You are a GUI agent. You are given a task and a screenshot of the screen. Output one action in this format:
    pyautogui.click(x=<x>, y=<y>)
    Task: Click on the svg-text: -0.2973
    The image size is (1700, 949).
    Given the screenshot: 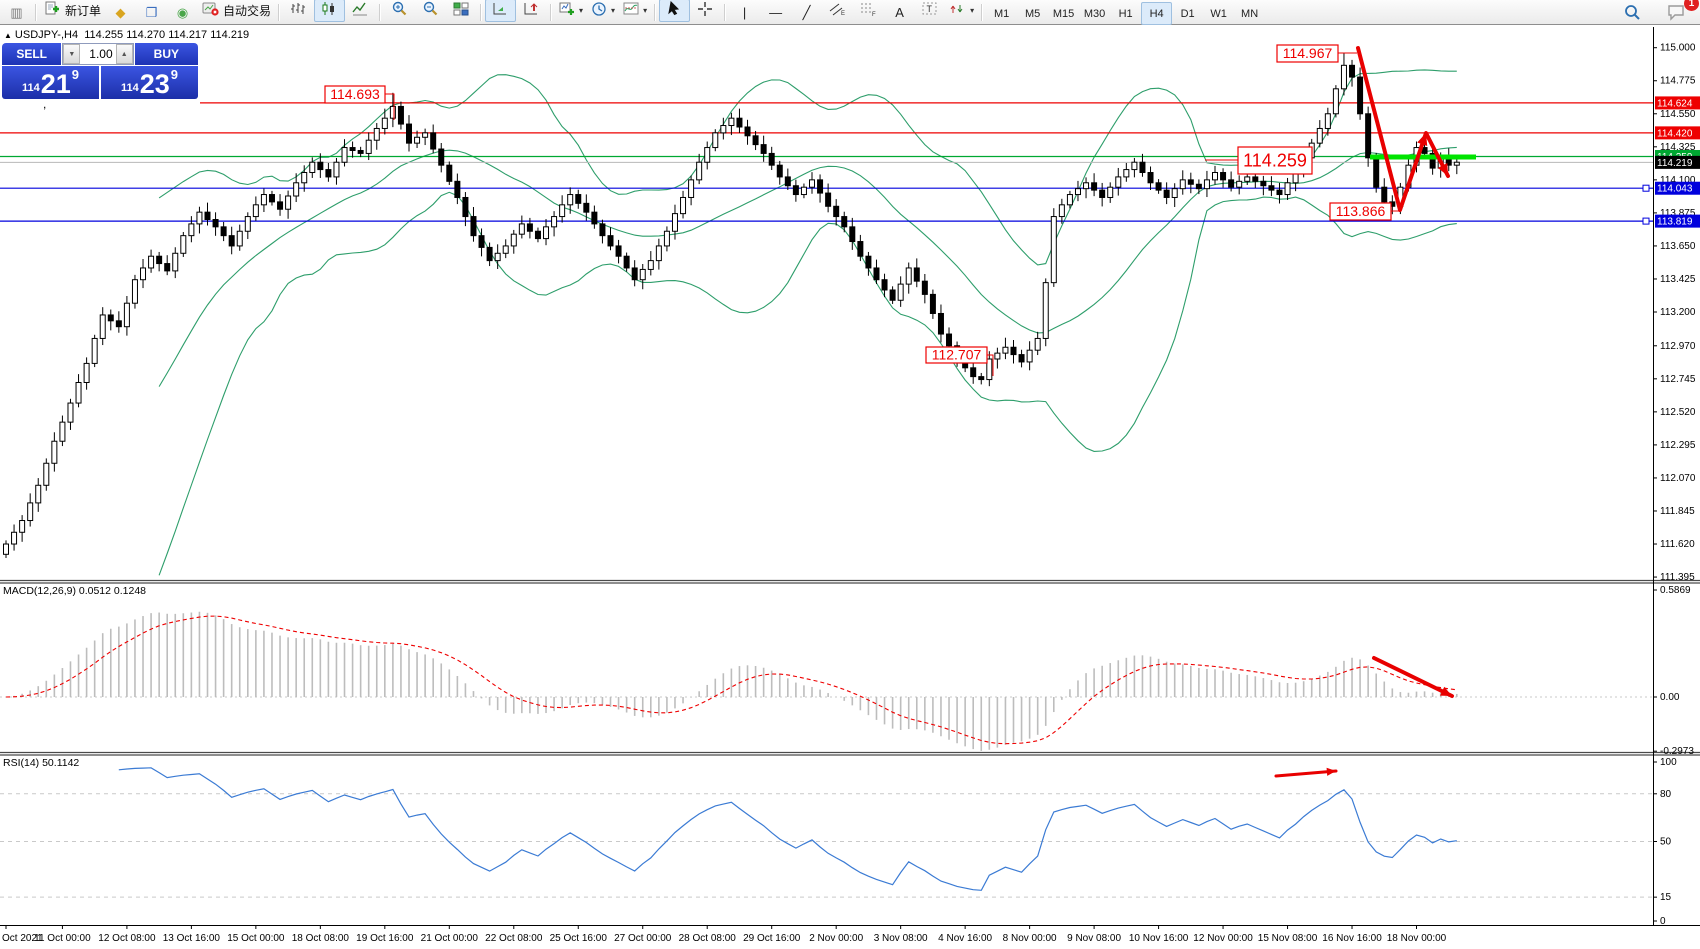 What is the action you would take?
    pyautogui.click(x=1677, y=751)
    